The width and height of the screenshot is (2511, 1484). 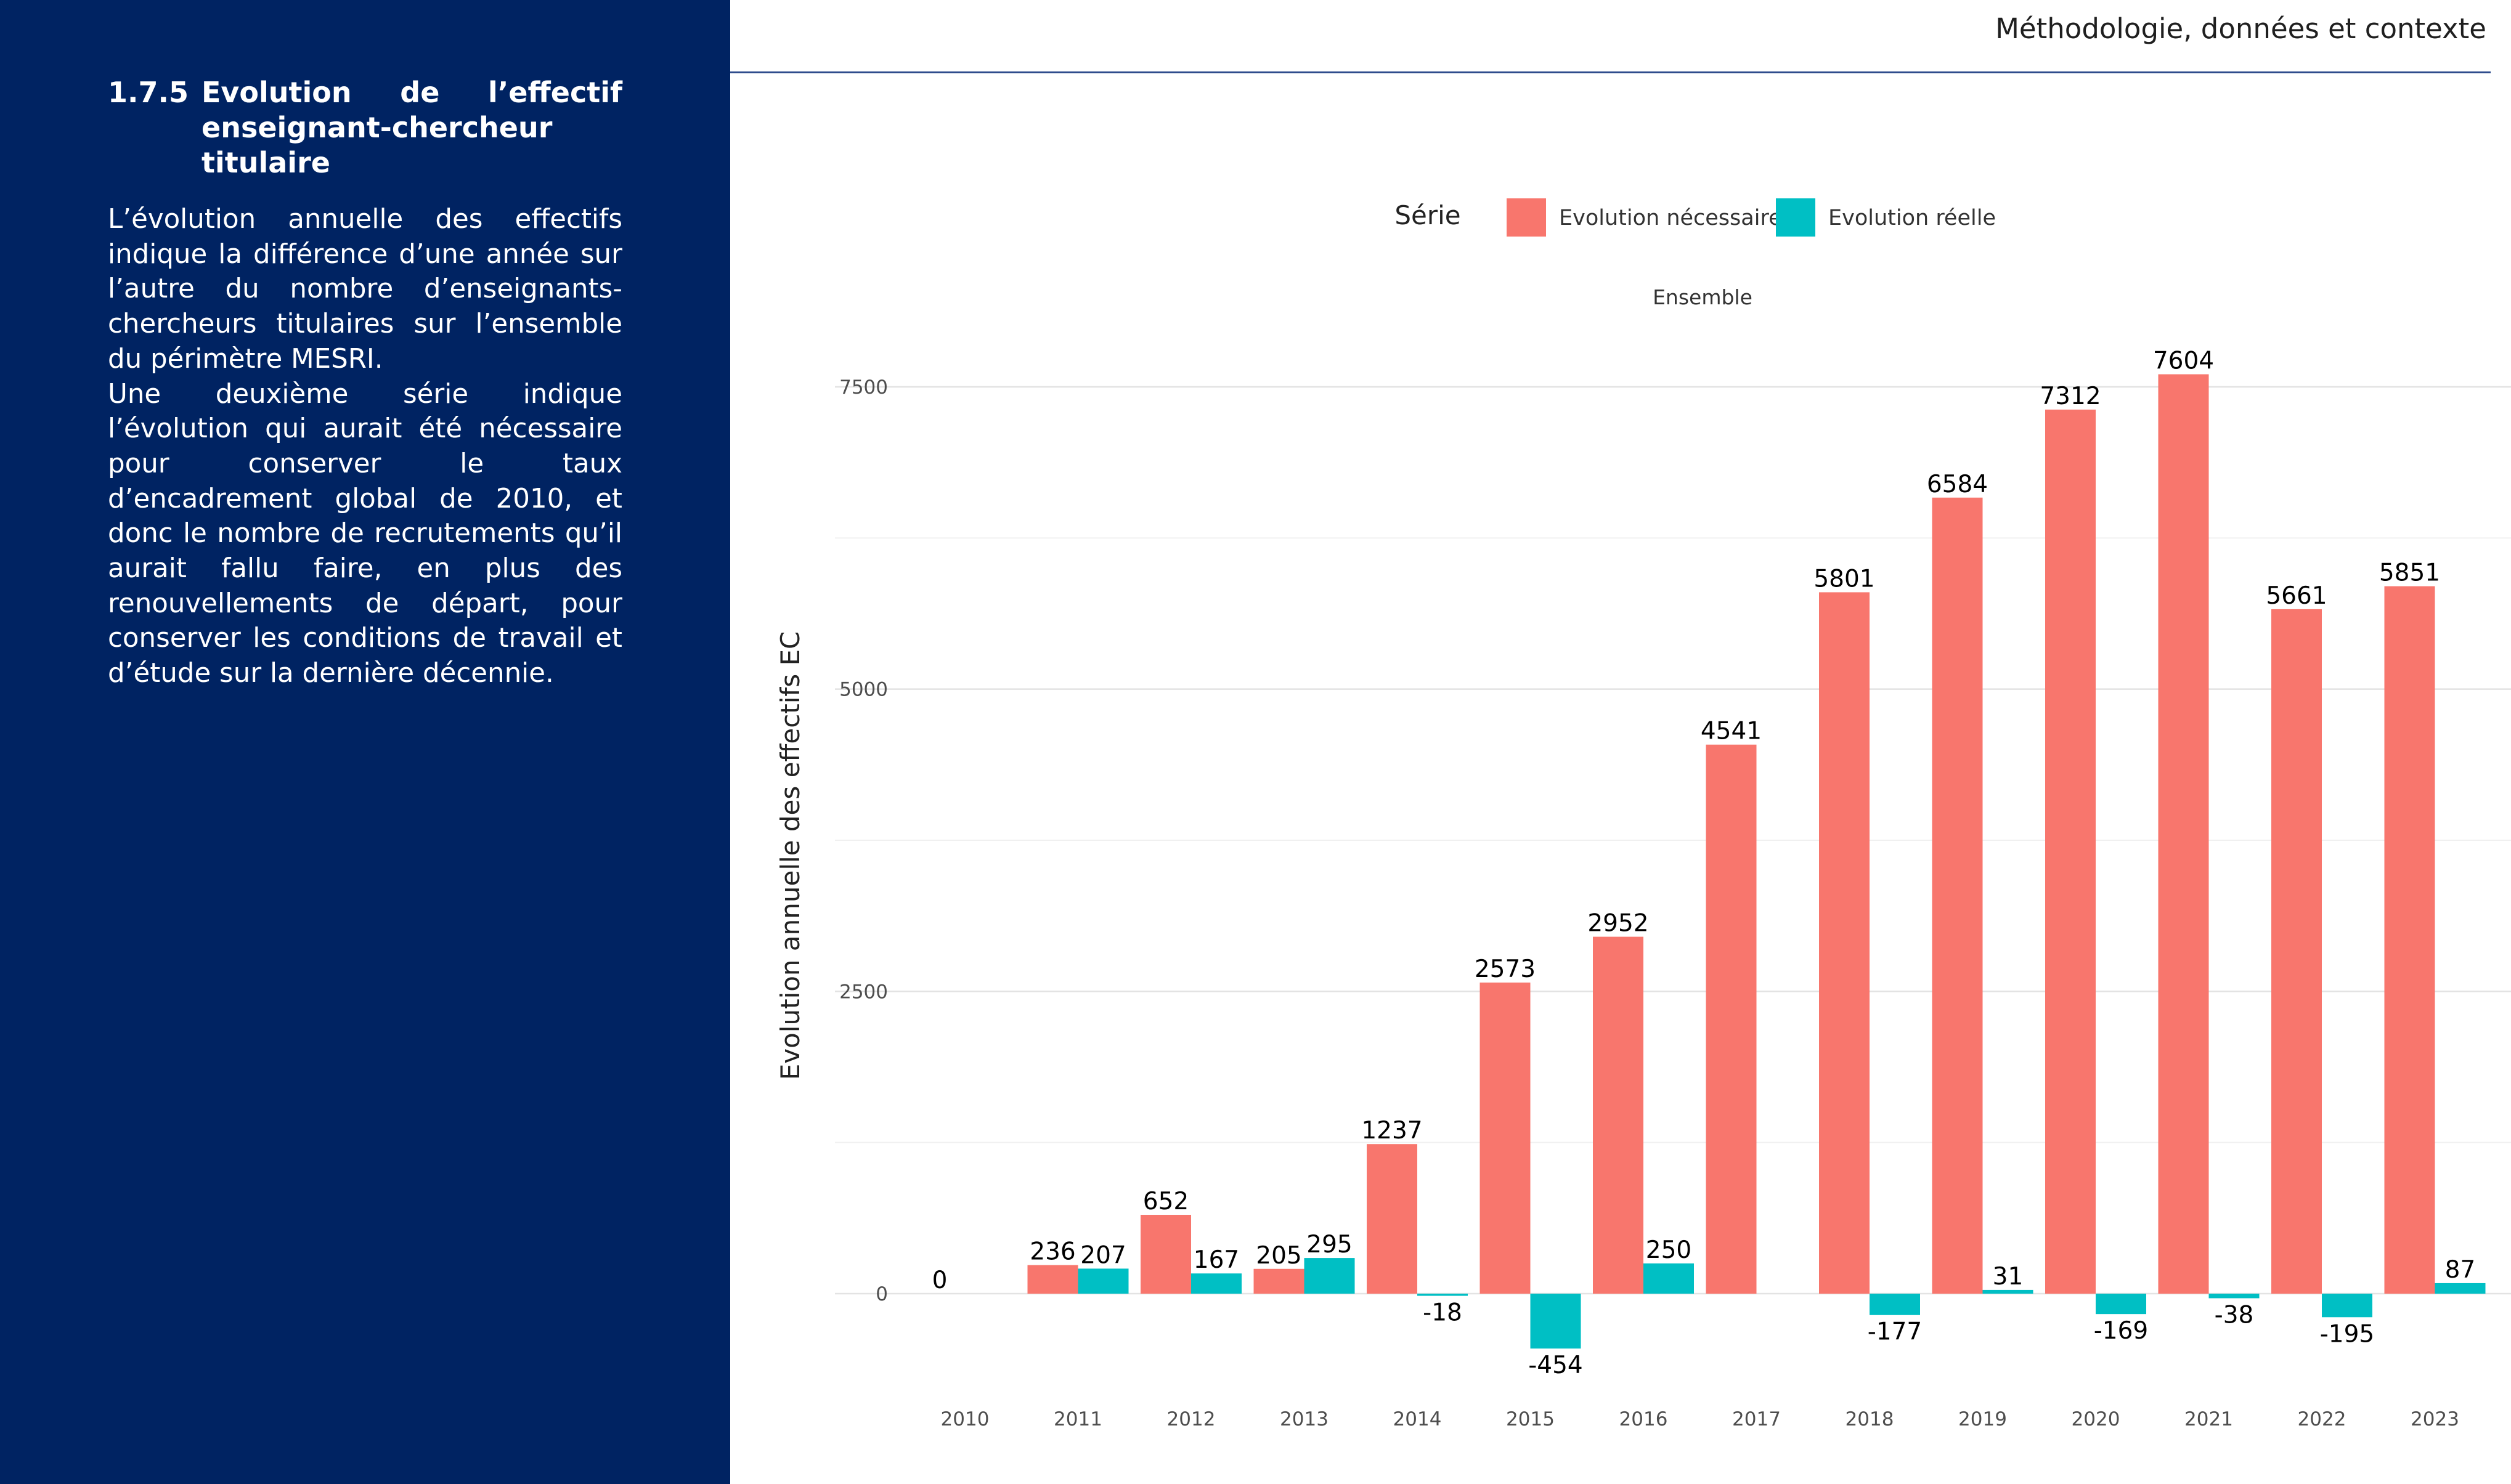 I want to click on x-tick-label: 2018, so click(x=1870, y=1419).